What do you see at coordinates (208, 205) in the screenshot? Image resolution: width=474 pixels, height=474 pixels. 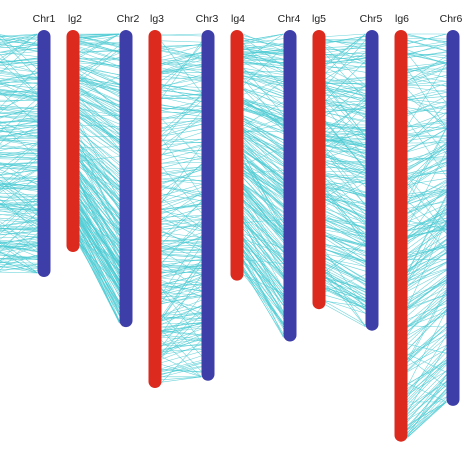 I see `bar-chr3` at bounding box center [208, 205].